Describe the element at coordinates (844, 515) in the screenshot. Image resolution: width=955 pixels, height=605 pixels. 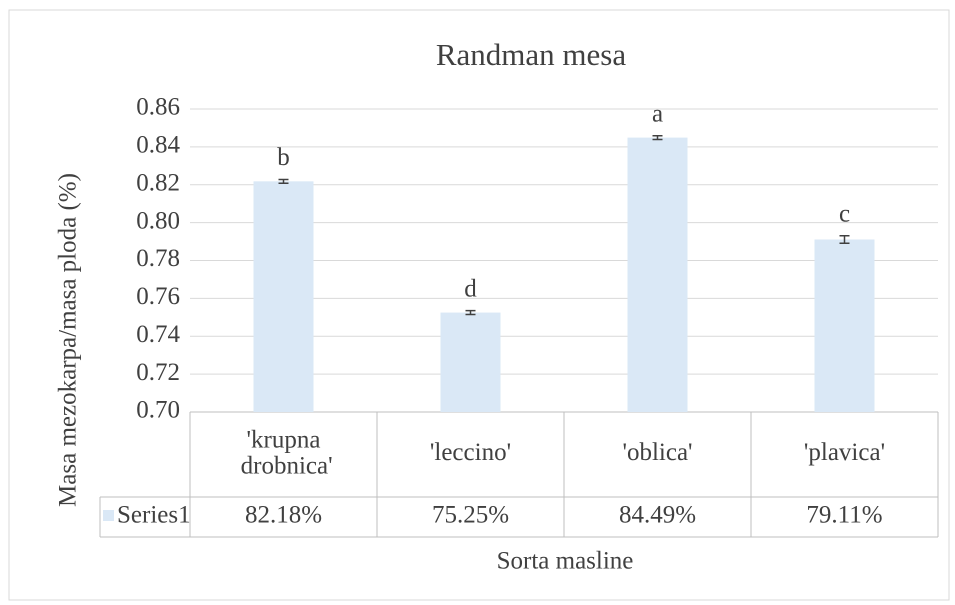
I see `table-value: 79.11%` at that location.